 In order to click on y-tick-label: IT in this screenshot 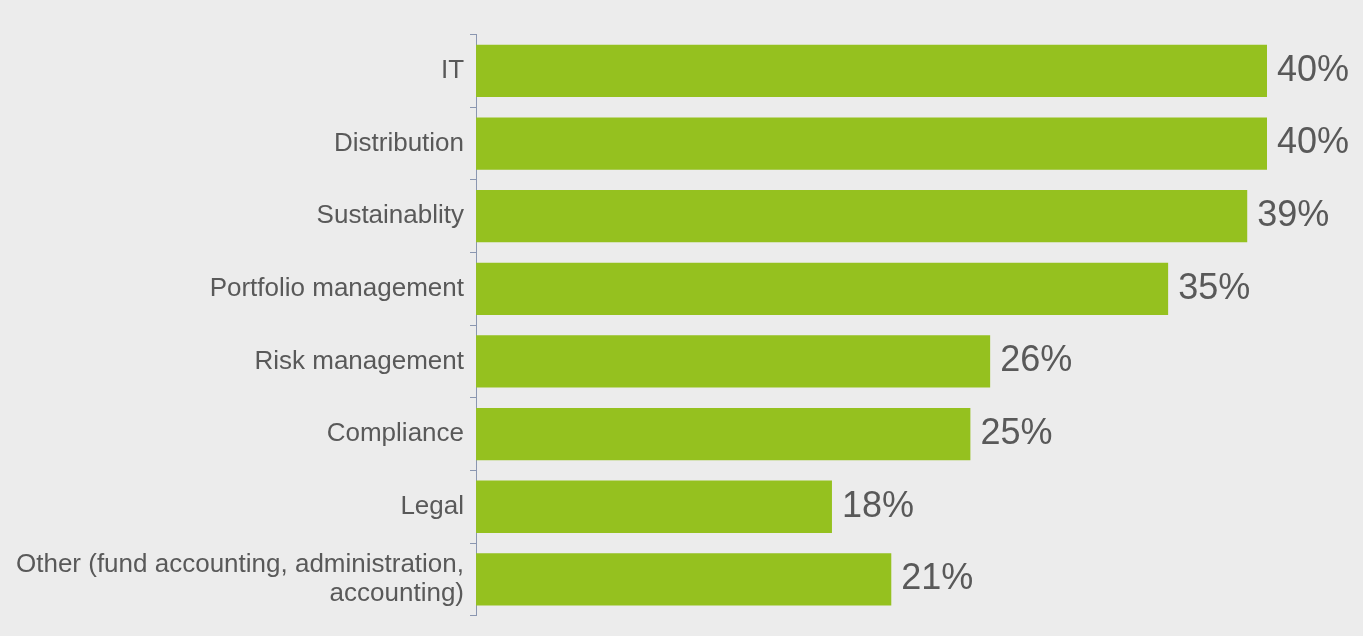, I will do `click(452, 69)`.